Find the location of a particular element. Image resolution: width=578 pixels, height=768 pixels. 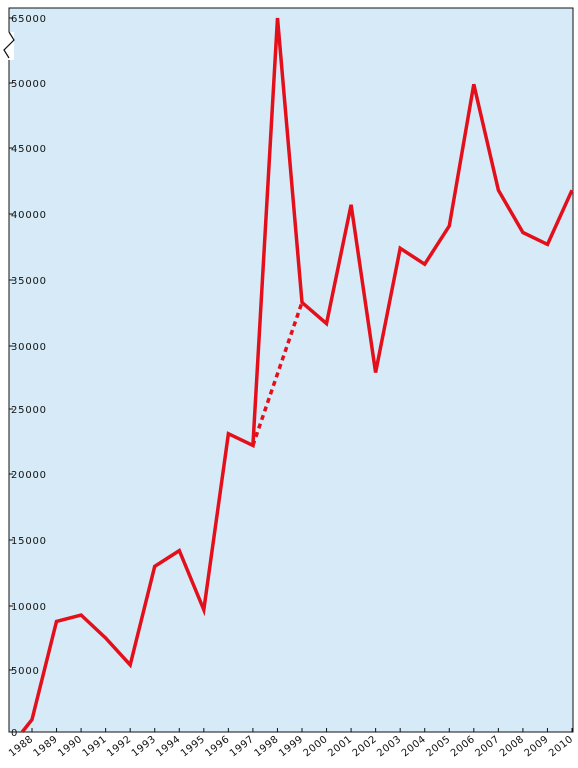

x-tick-label: 1999 is located at coordinates (291, 747).